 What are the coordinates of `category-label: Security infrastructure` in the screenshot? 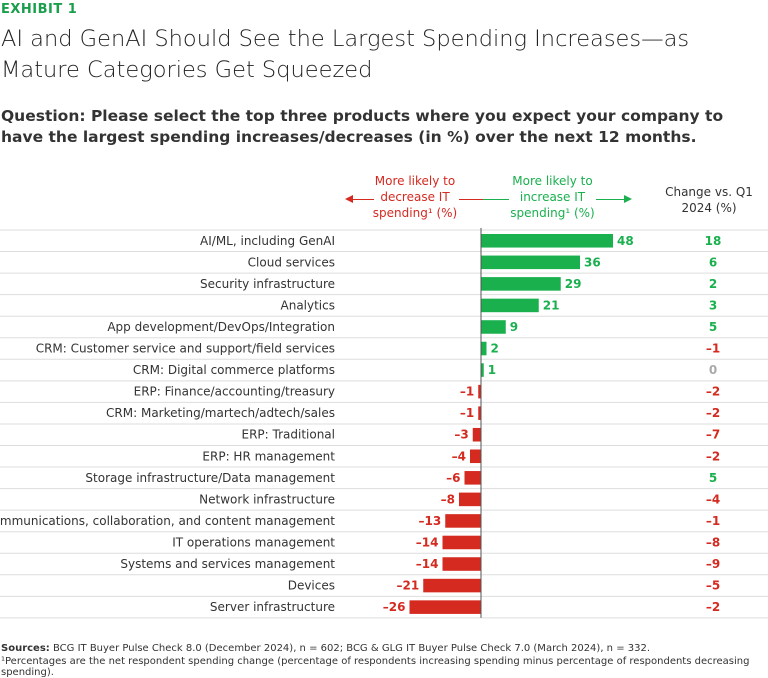 It's located at (267, 284).